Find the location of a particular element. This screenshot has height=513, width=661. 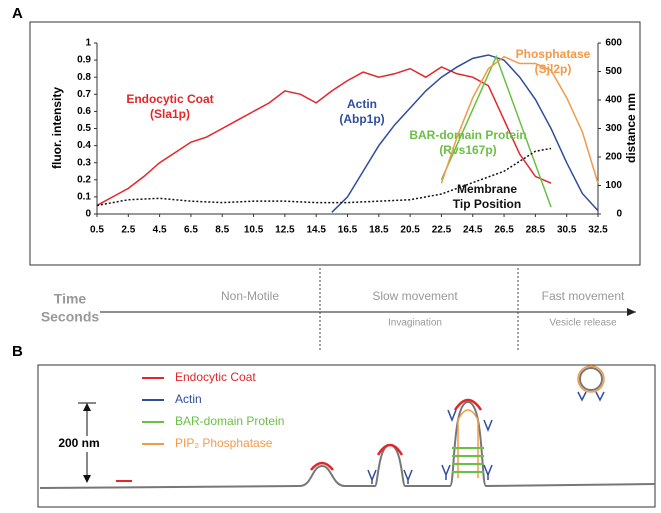

legend-label: Actin is located at coordinates (188, 399).